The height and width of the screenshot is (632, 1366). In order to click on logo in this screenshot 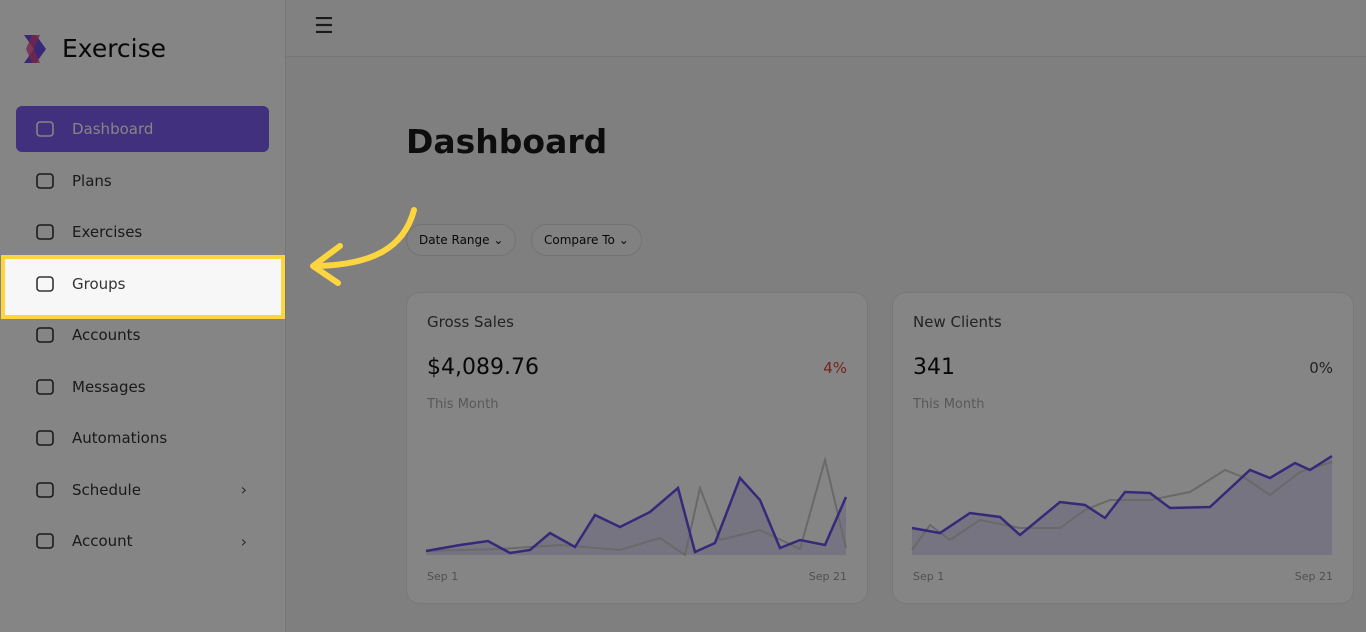, I will do `click(35, 49)`.